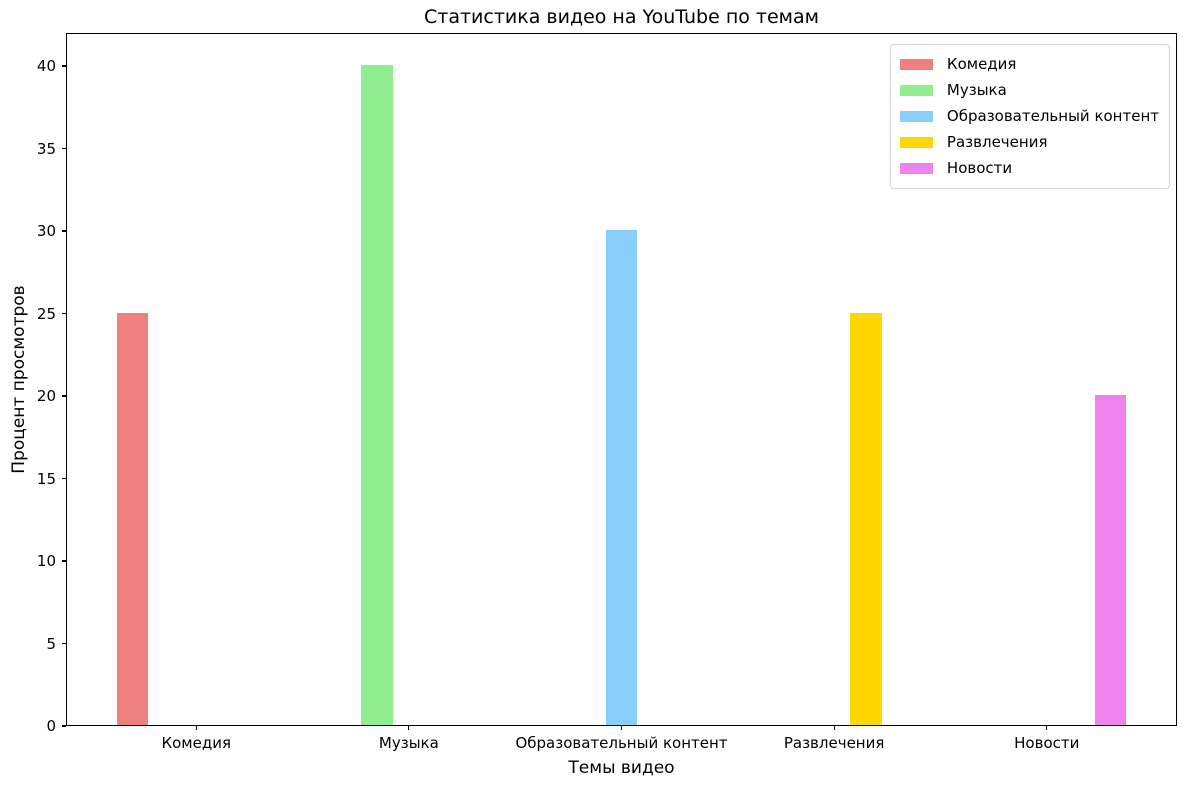  Describe the element at coordinates (196, 743) in the screenshot. I see `x-tick-label: Комедия` at that location.